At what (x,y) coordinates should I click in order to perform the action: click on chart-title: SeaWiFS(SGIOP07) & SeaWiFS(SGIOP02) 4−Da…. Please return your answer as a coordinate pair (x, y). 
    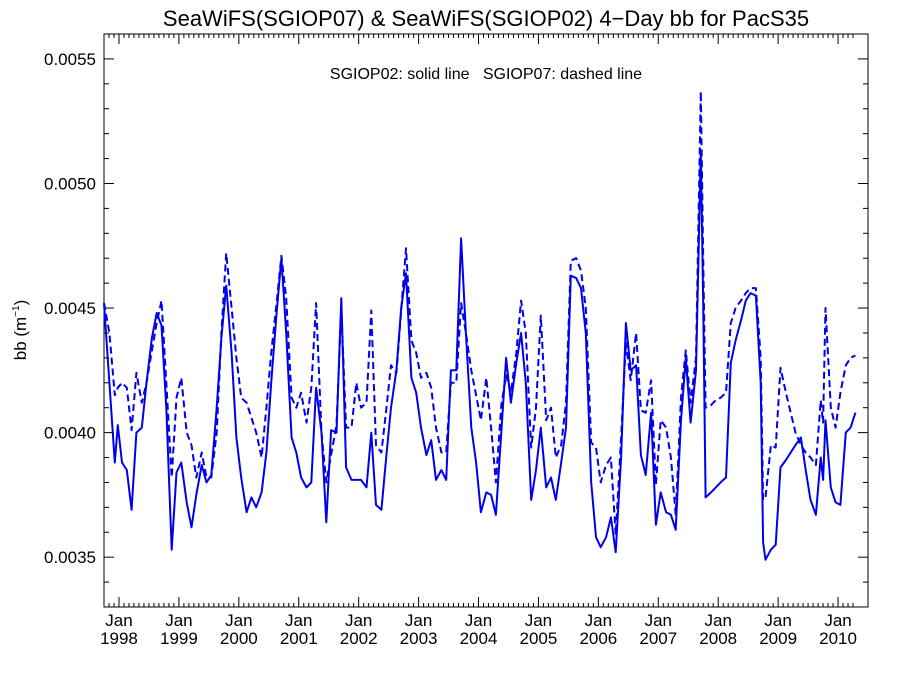
    Looking at the image, I should click on (486, 18).